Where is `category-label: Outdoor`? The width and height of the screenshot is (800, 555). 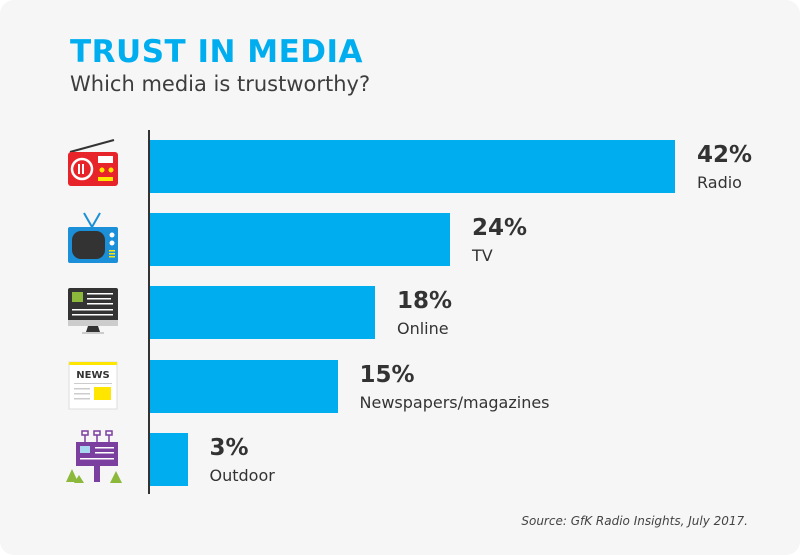
category-label: Outdoor is located at coordinates (242, 475).